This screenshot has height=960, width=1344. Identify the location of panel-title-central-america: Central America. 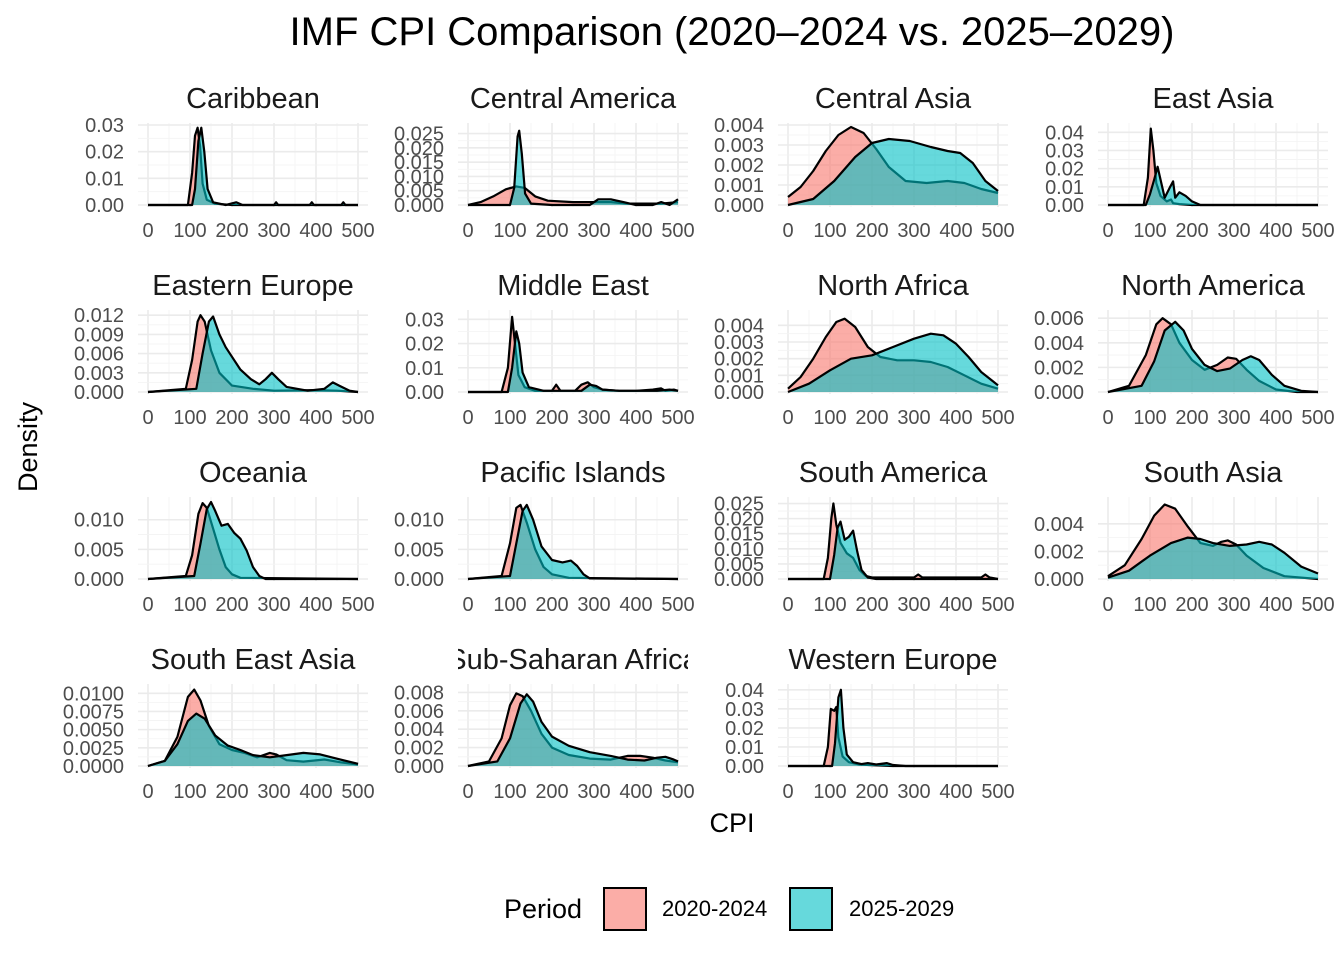
(573, 99).